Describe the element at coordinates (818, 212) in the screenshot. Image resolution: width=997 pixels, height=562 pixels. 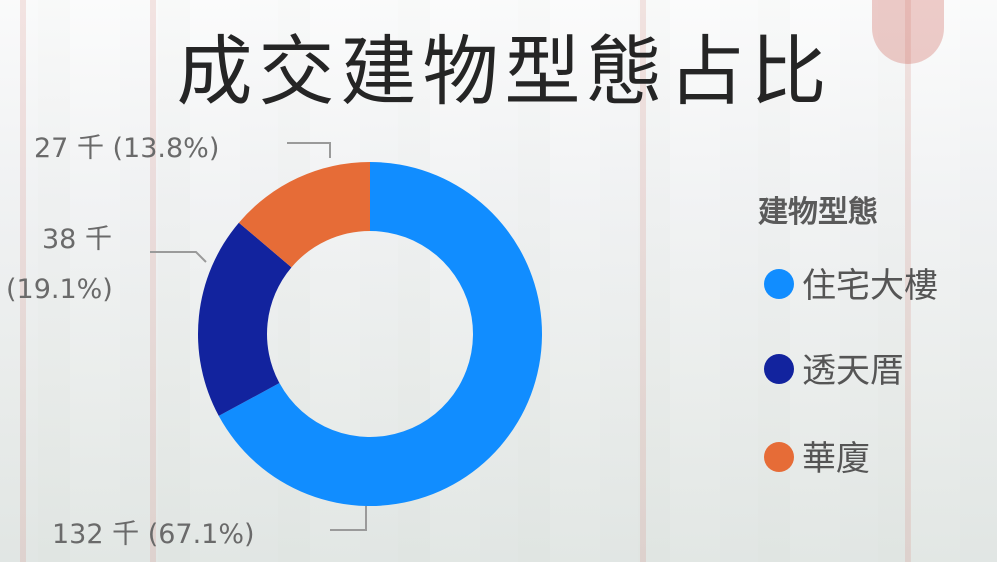
I see `legend-title: 建物型態` at that location.